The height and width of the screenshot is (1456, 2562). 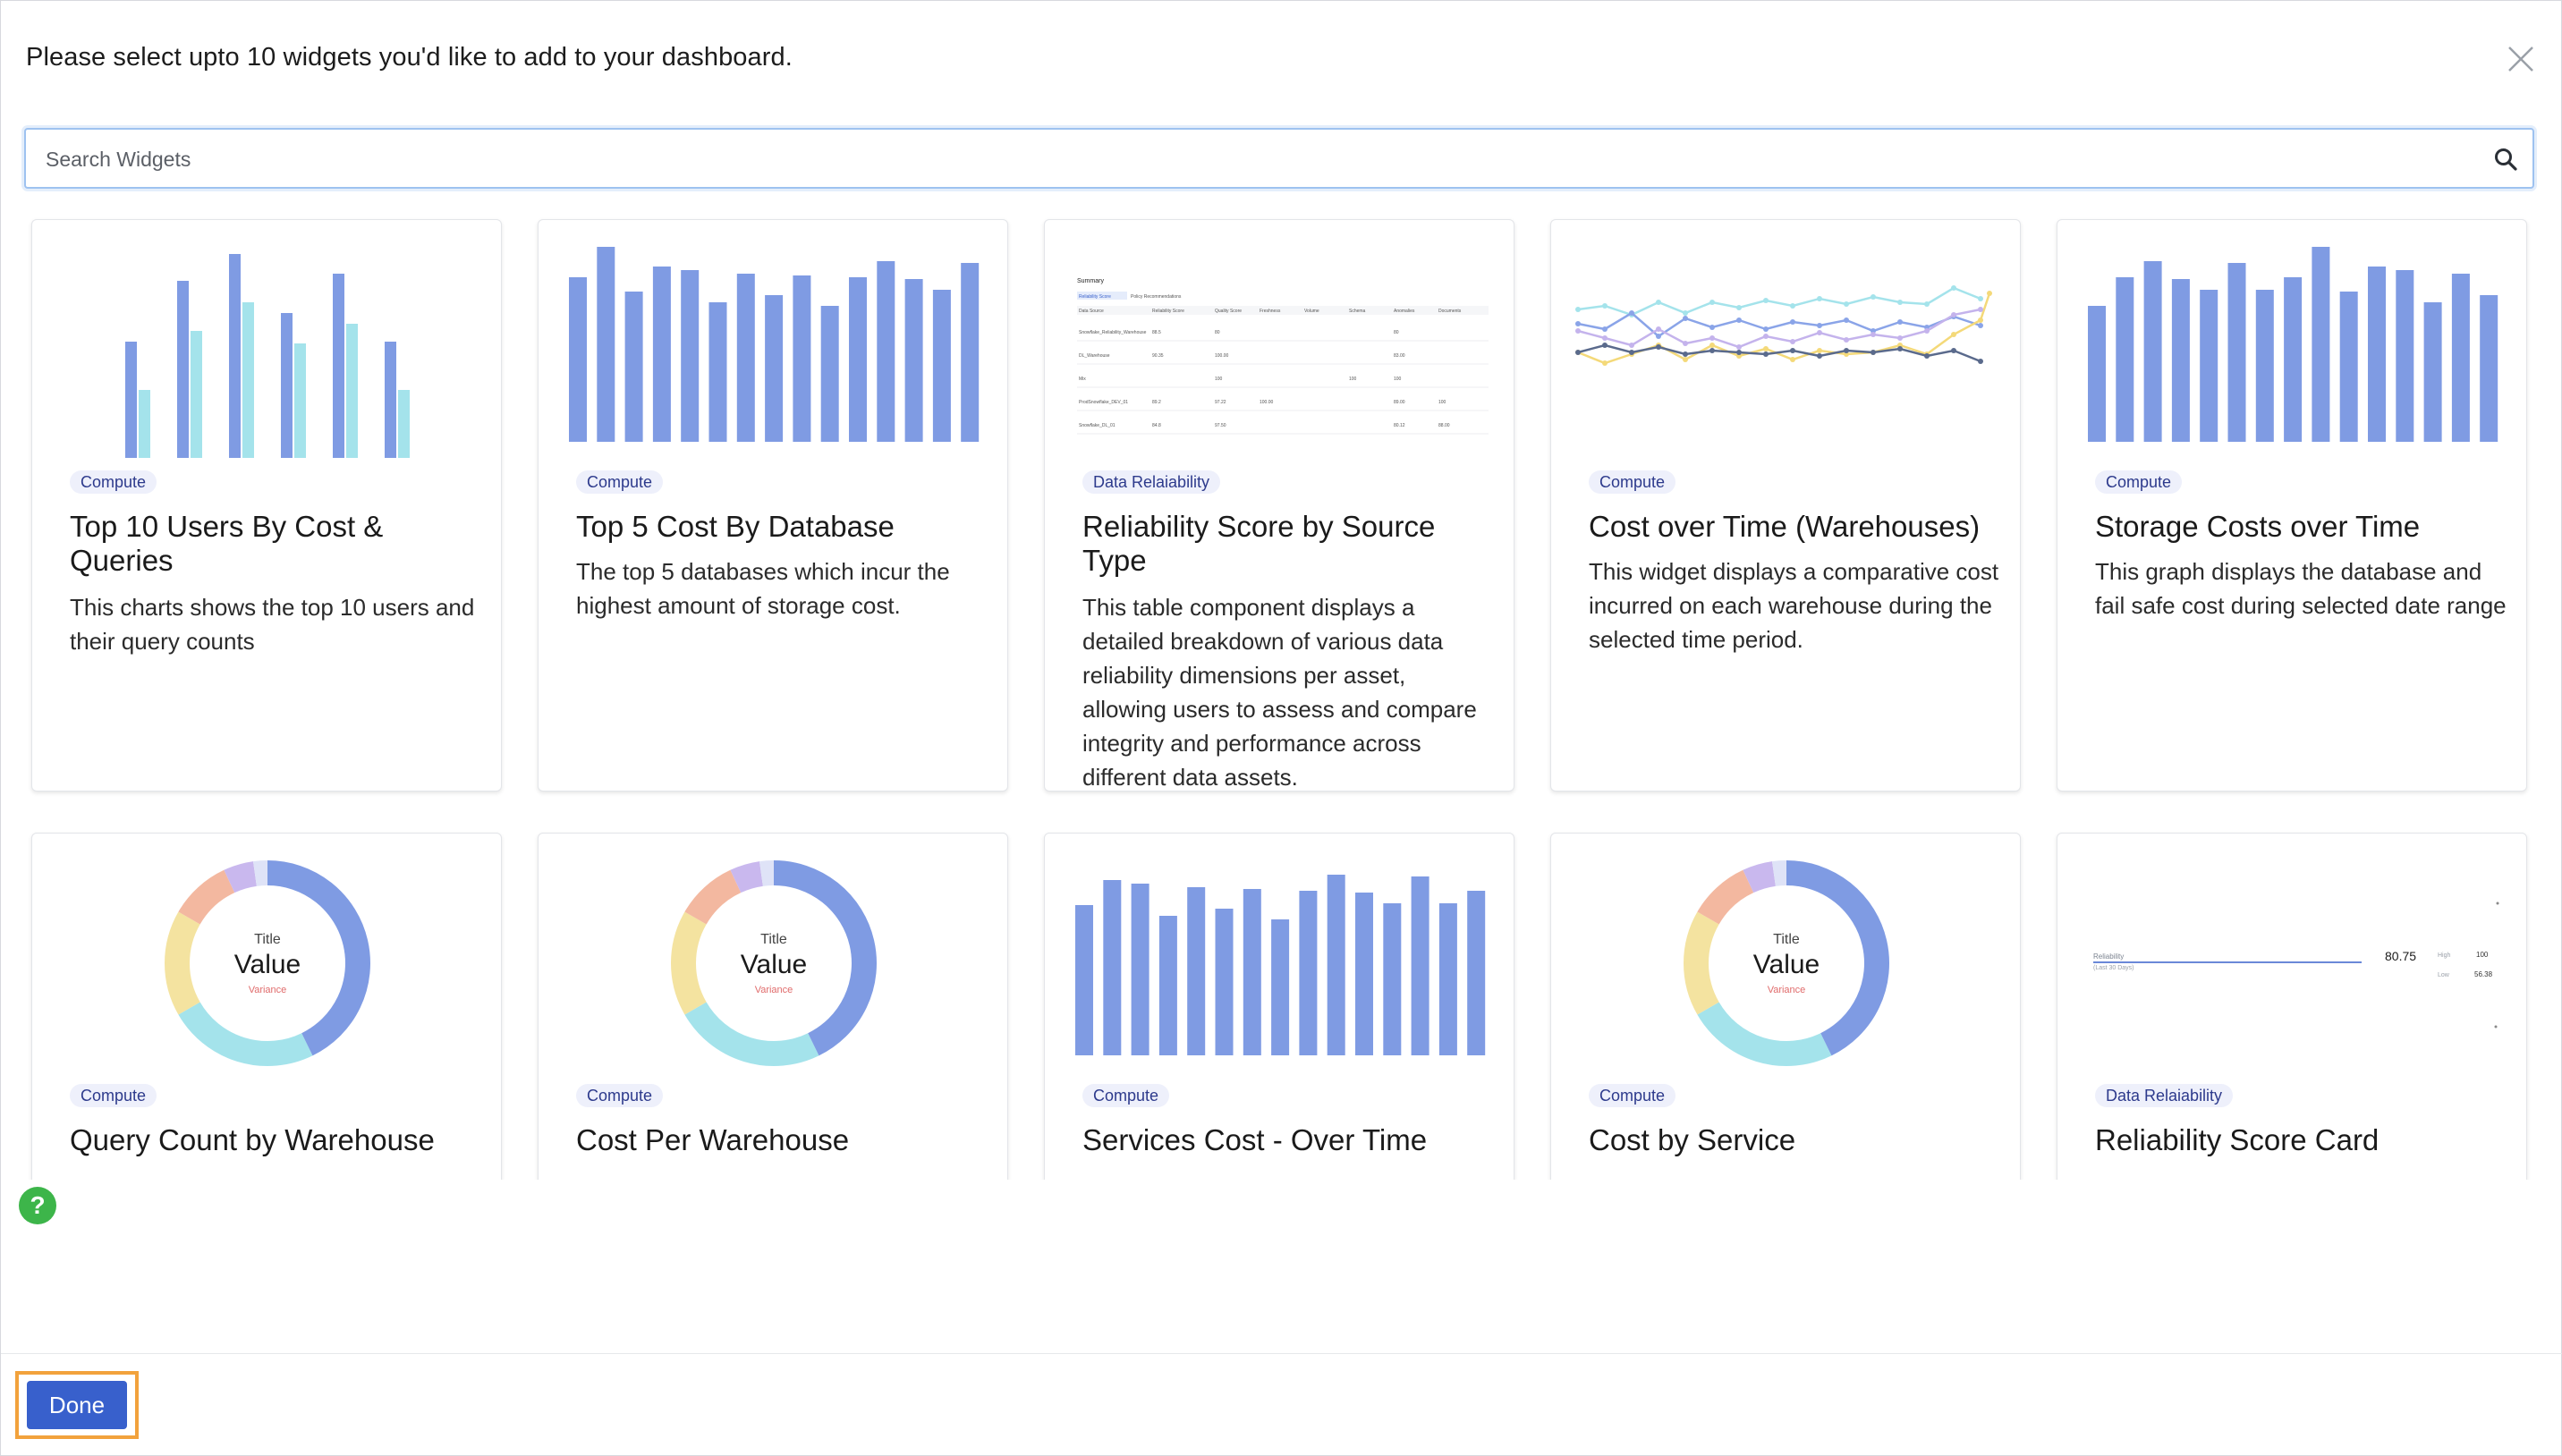 What do you see at coordinates (1090, 281) in the screenshot?
I see `table-heading: Summary` at bounding box center [1090, 281].